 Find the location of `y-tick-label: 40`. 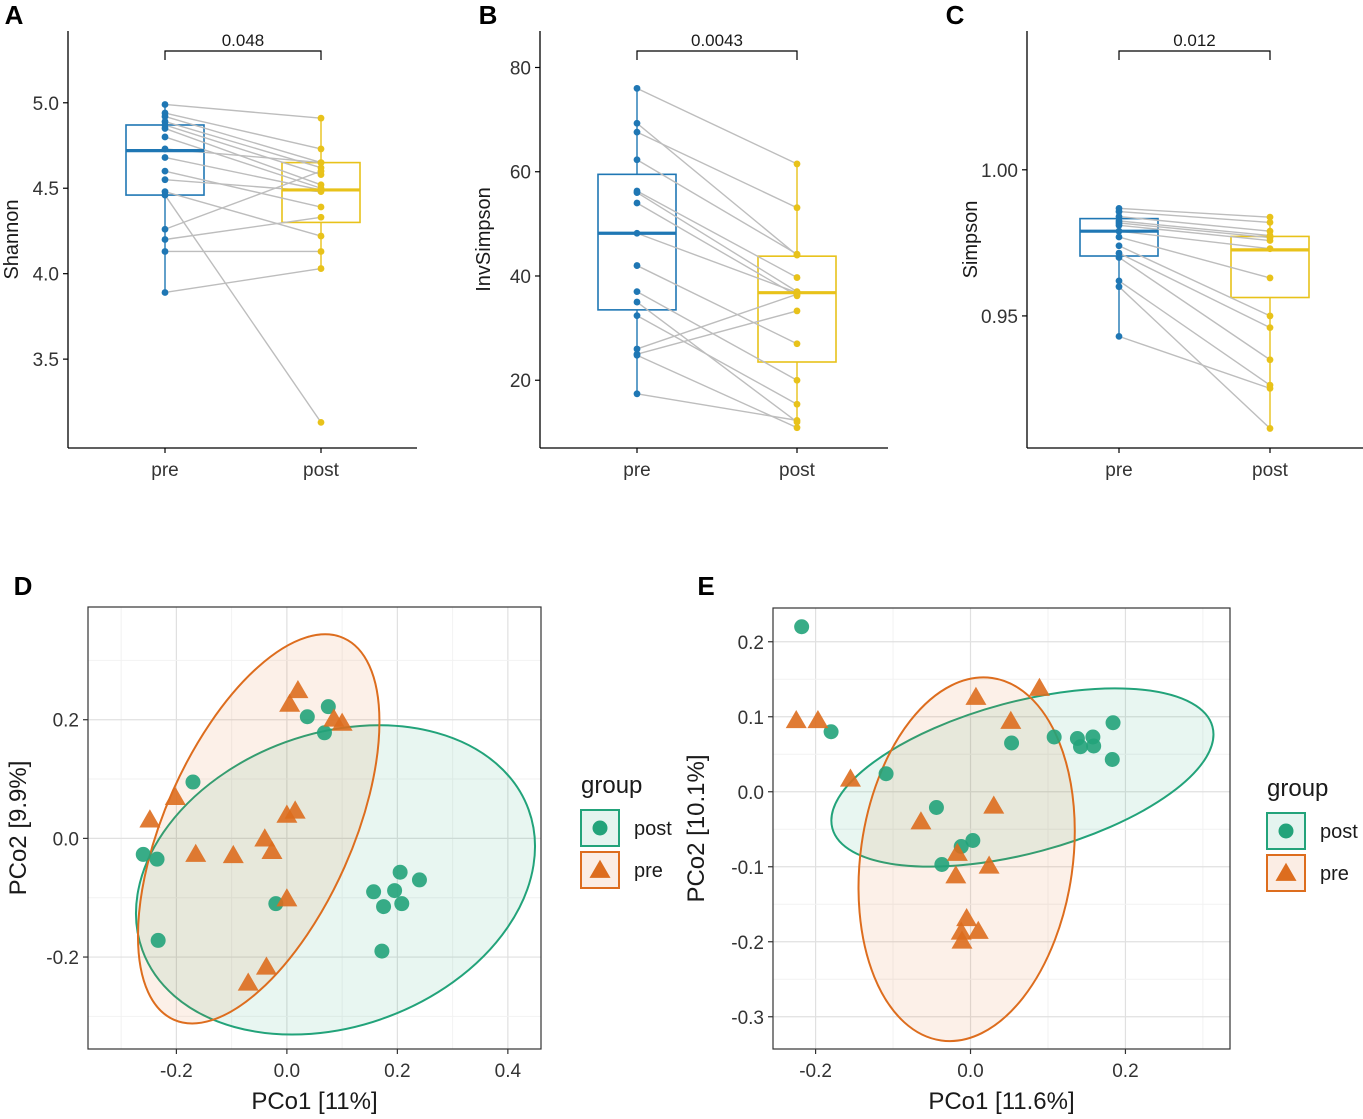

y-tick-label: 40 is located at coordinates (520, 277).